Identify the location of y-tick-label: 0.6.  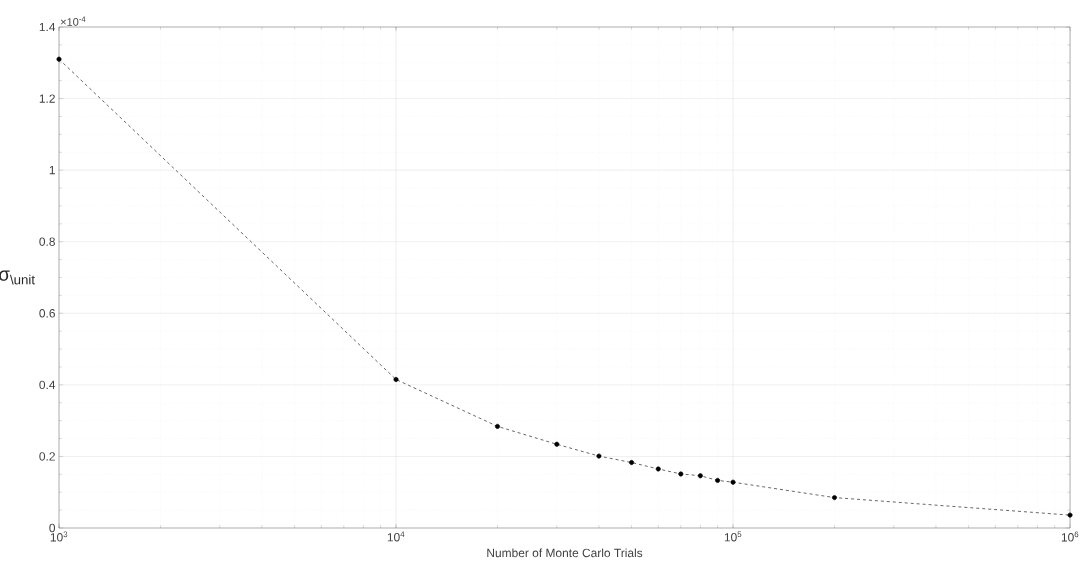
(47, 313).